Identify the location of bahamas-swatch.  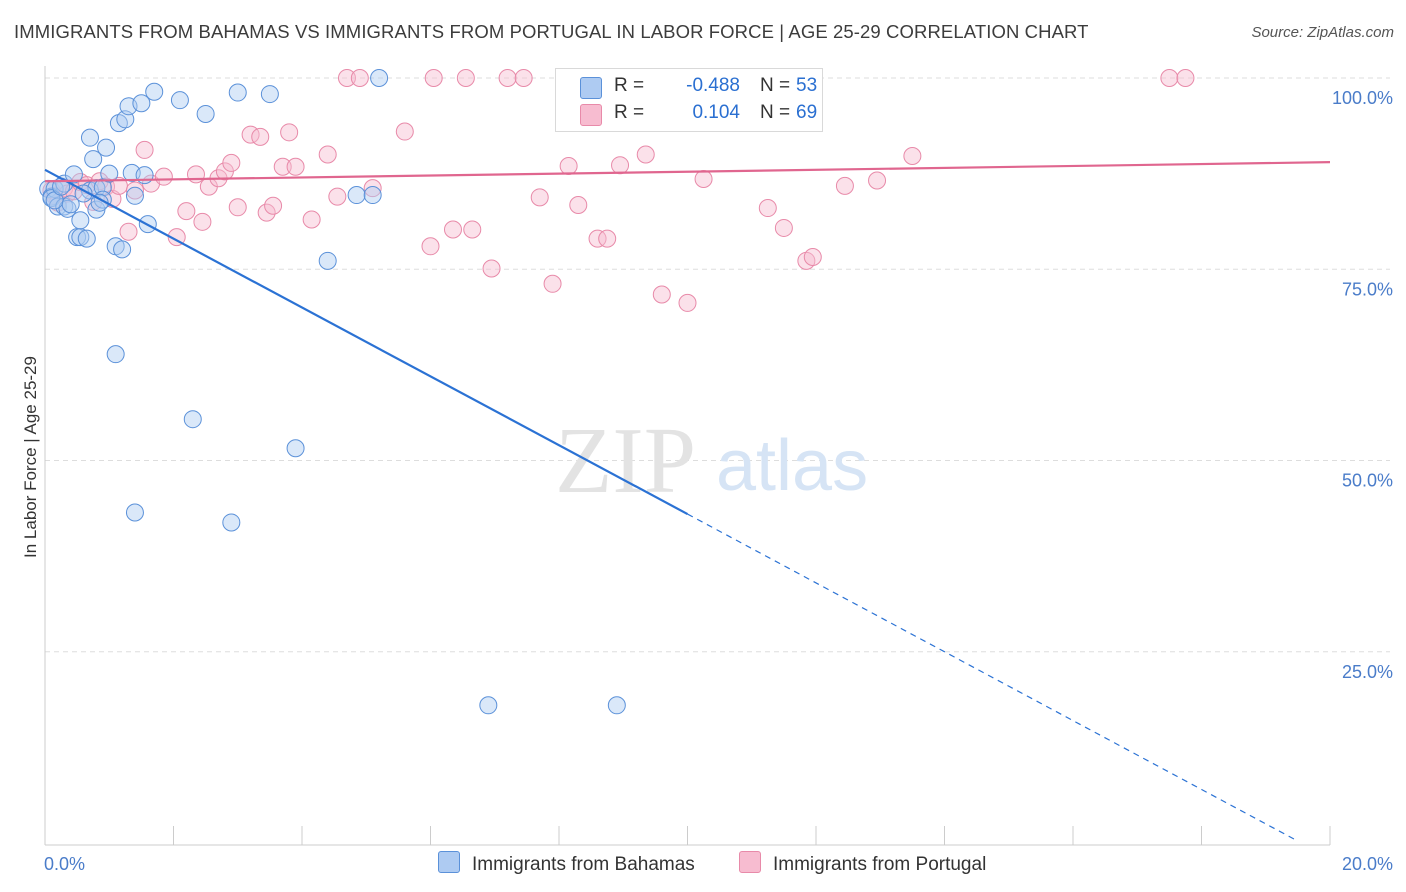
(591, 88).